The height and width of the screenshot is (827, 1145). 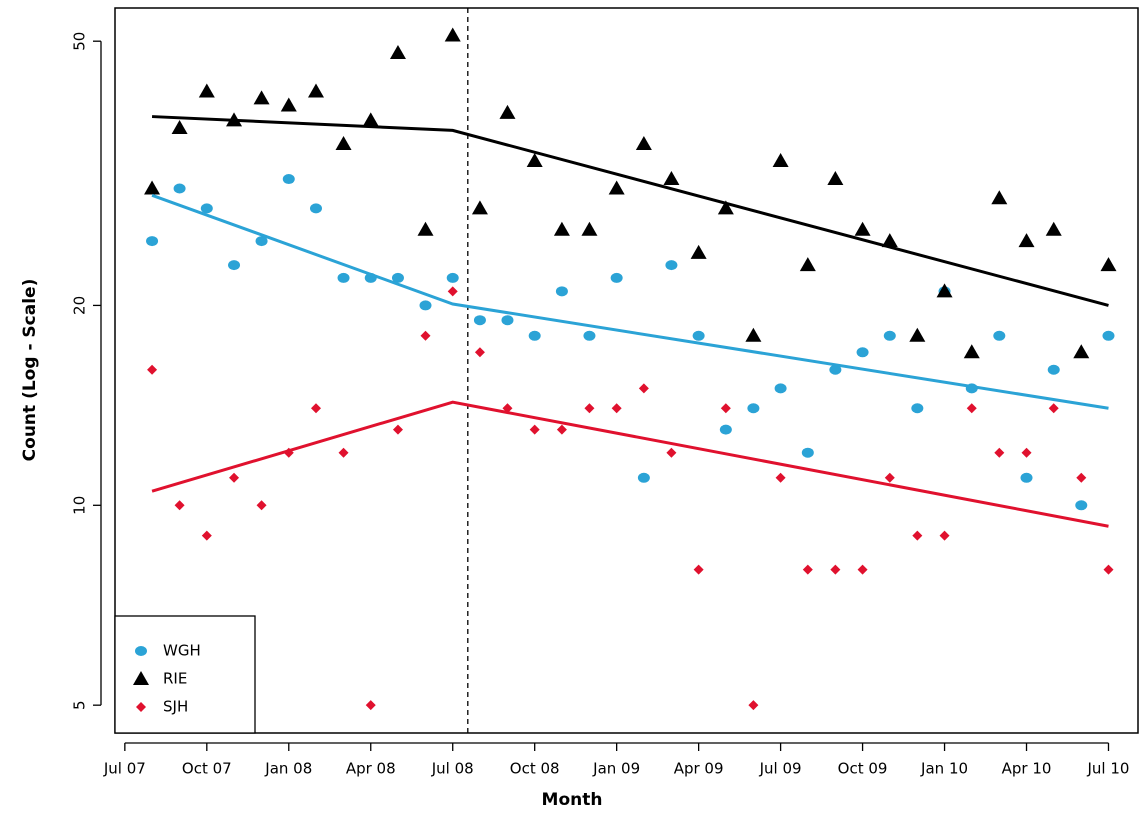 I want to click on x-tick-label: Oct 07, so click(x=207, y=769).